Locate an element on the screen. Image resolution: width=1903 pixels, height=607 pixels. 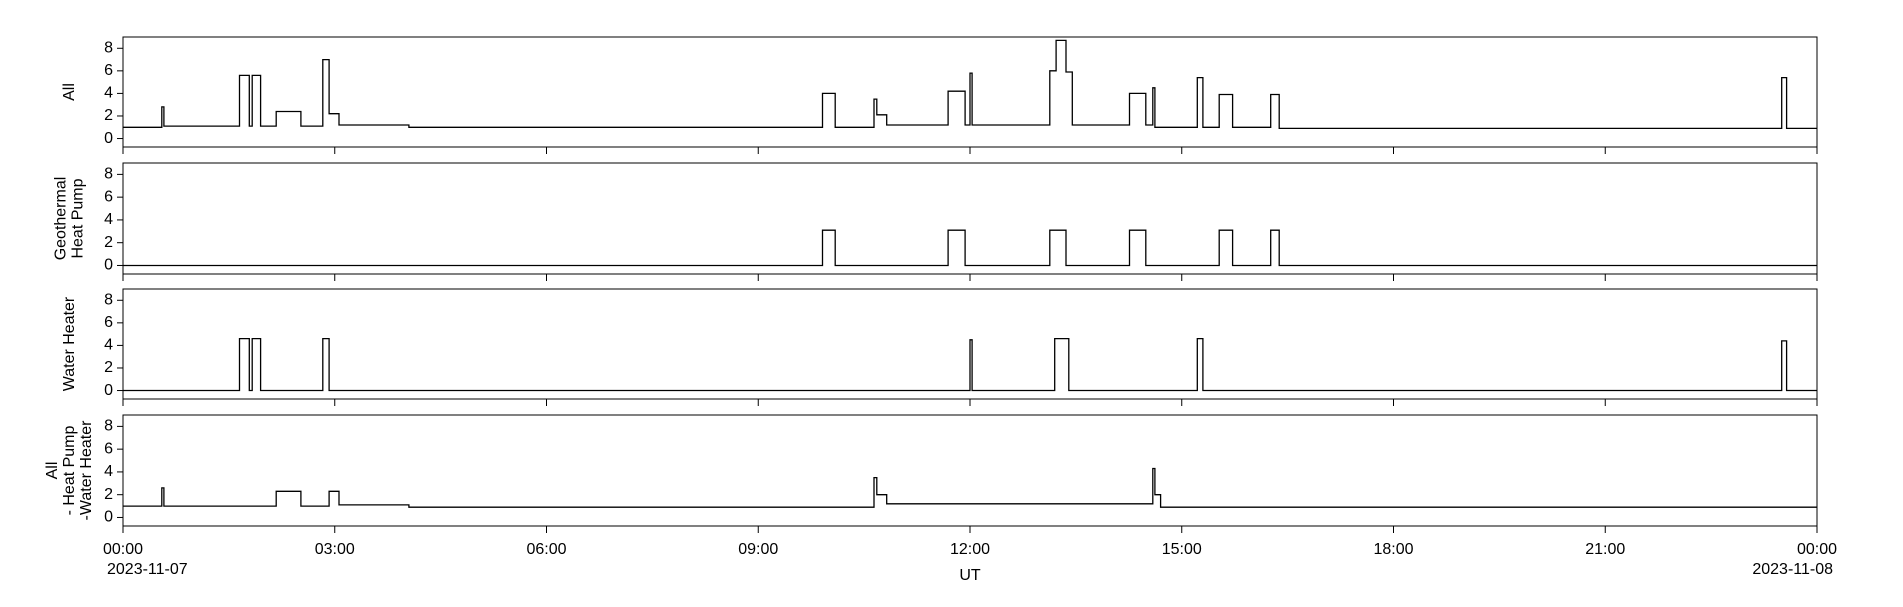
x-axis-label: UT is located at coordinates (970, 575).